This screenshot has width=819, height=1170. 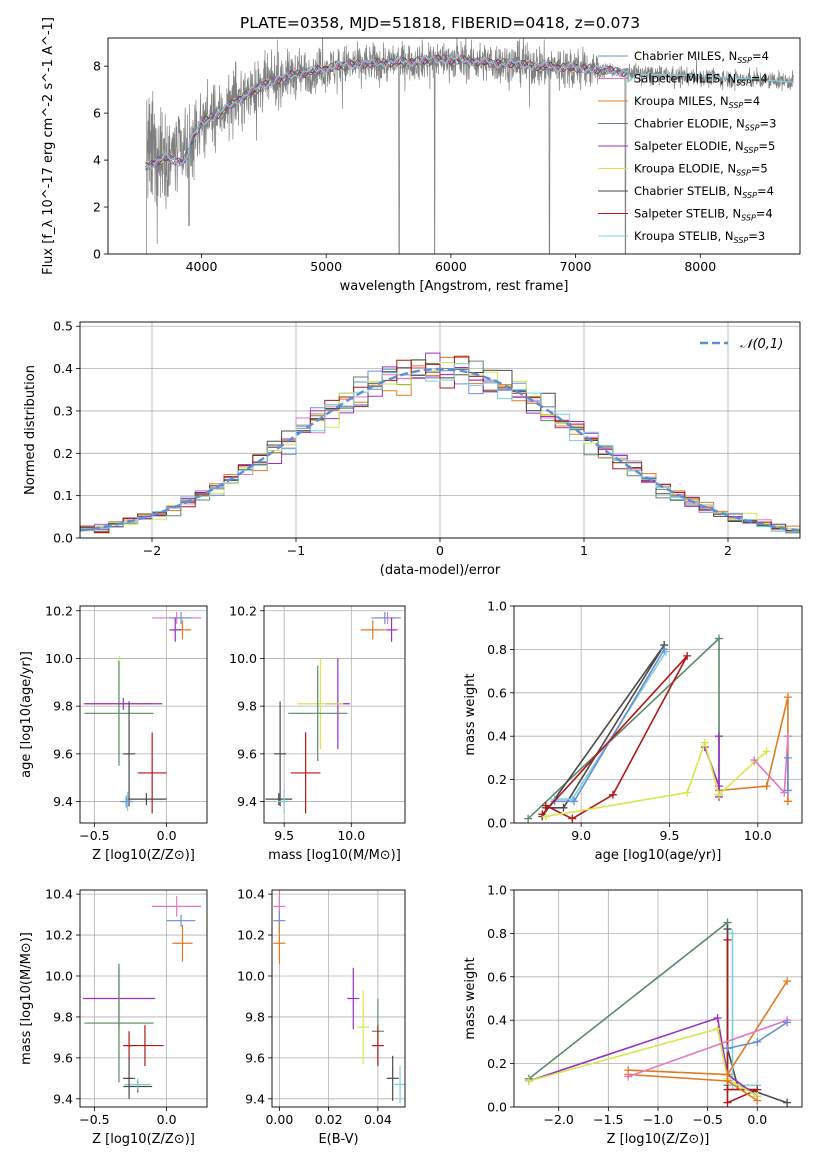 I want to click on Z-weight-ylabel: mass weight, so click(x=470, y=998).